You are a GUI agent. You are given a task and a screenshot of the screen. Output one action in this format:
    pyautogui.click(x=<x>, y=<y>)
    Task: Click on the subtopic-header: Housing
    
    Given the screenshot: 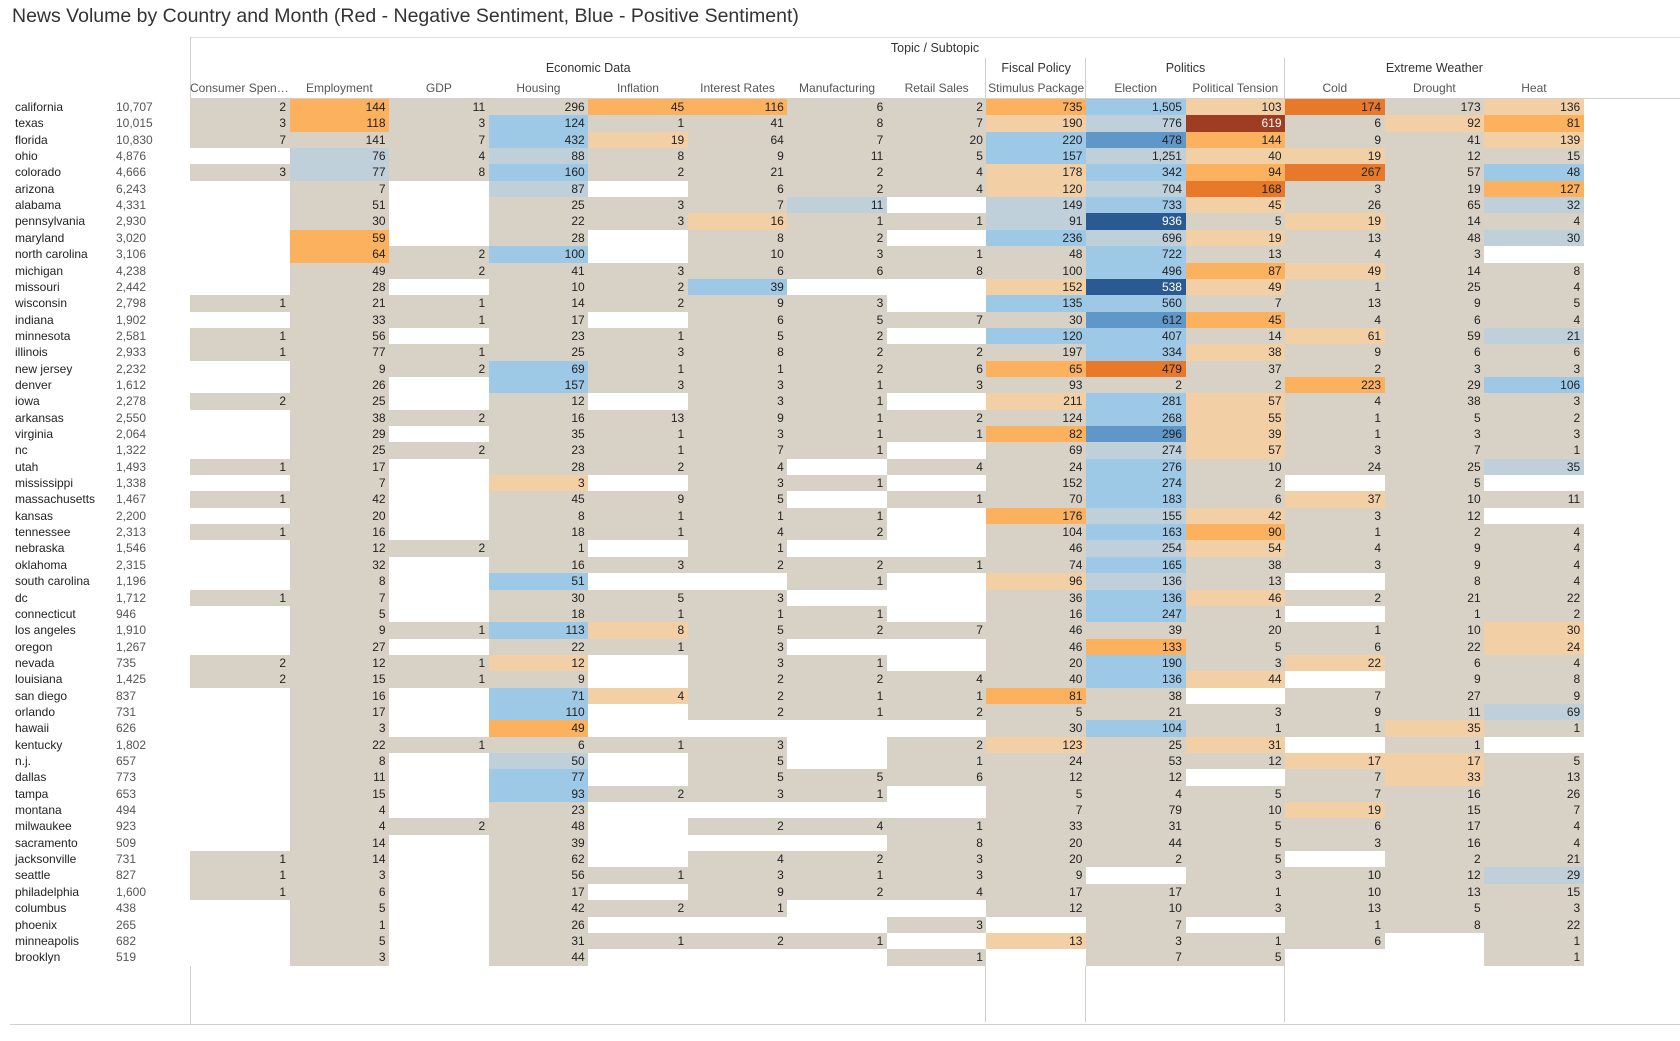 What is the action you would take?
    pyautogui.click(x=538, y=88)
    